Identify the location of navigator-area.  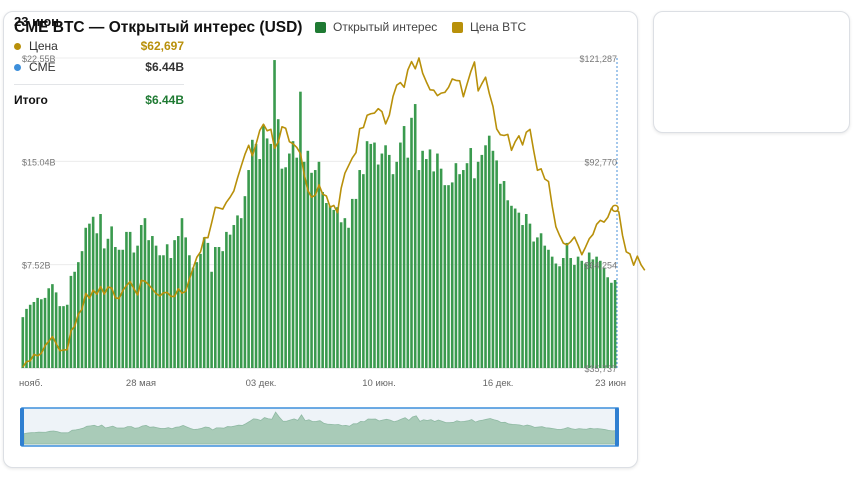
(320, 428).